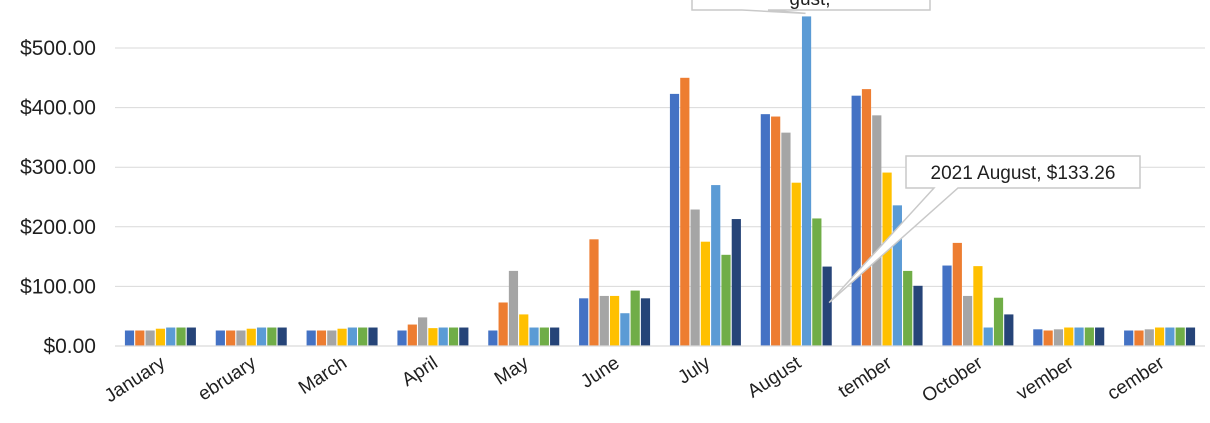 This screenshot has height=423, width=1210. I want to click on callout-box, so click(811, 7).